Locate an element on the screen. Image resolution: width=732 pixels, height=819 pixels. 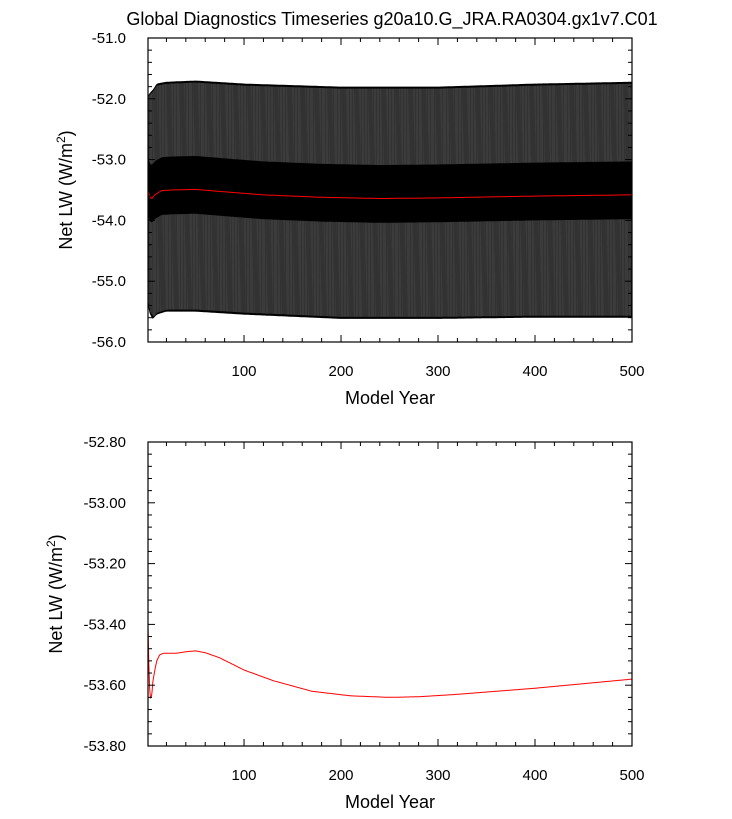
y-tick-label: -53.0 is located at coordinates (109, 160).